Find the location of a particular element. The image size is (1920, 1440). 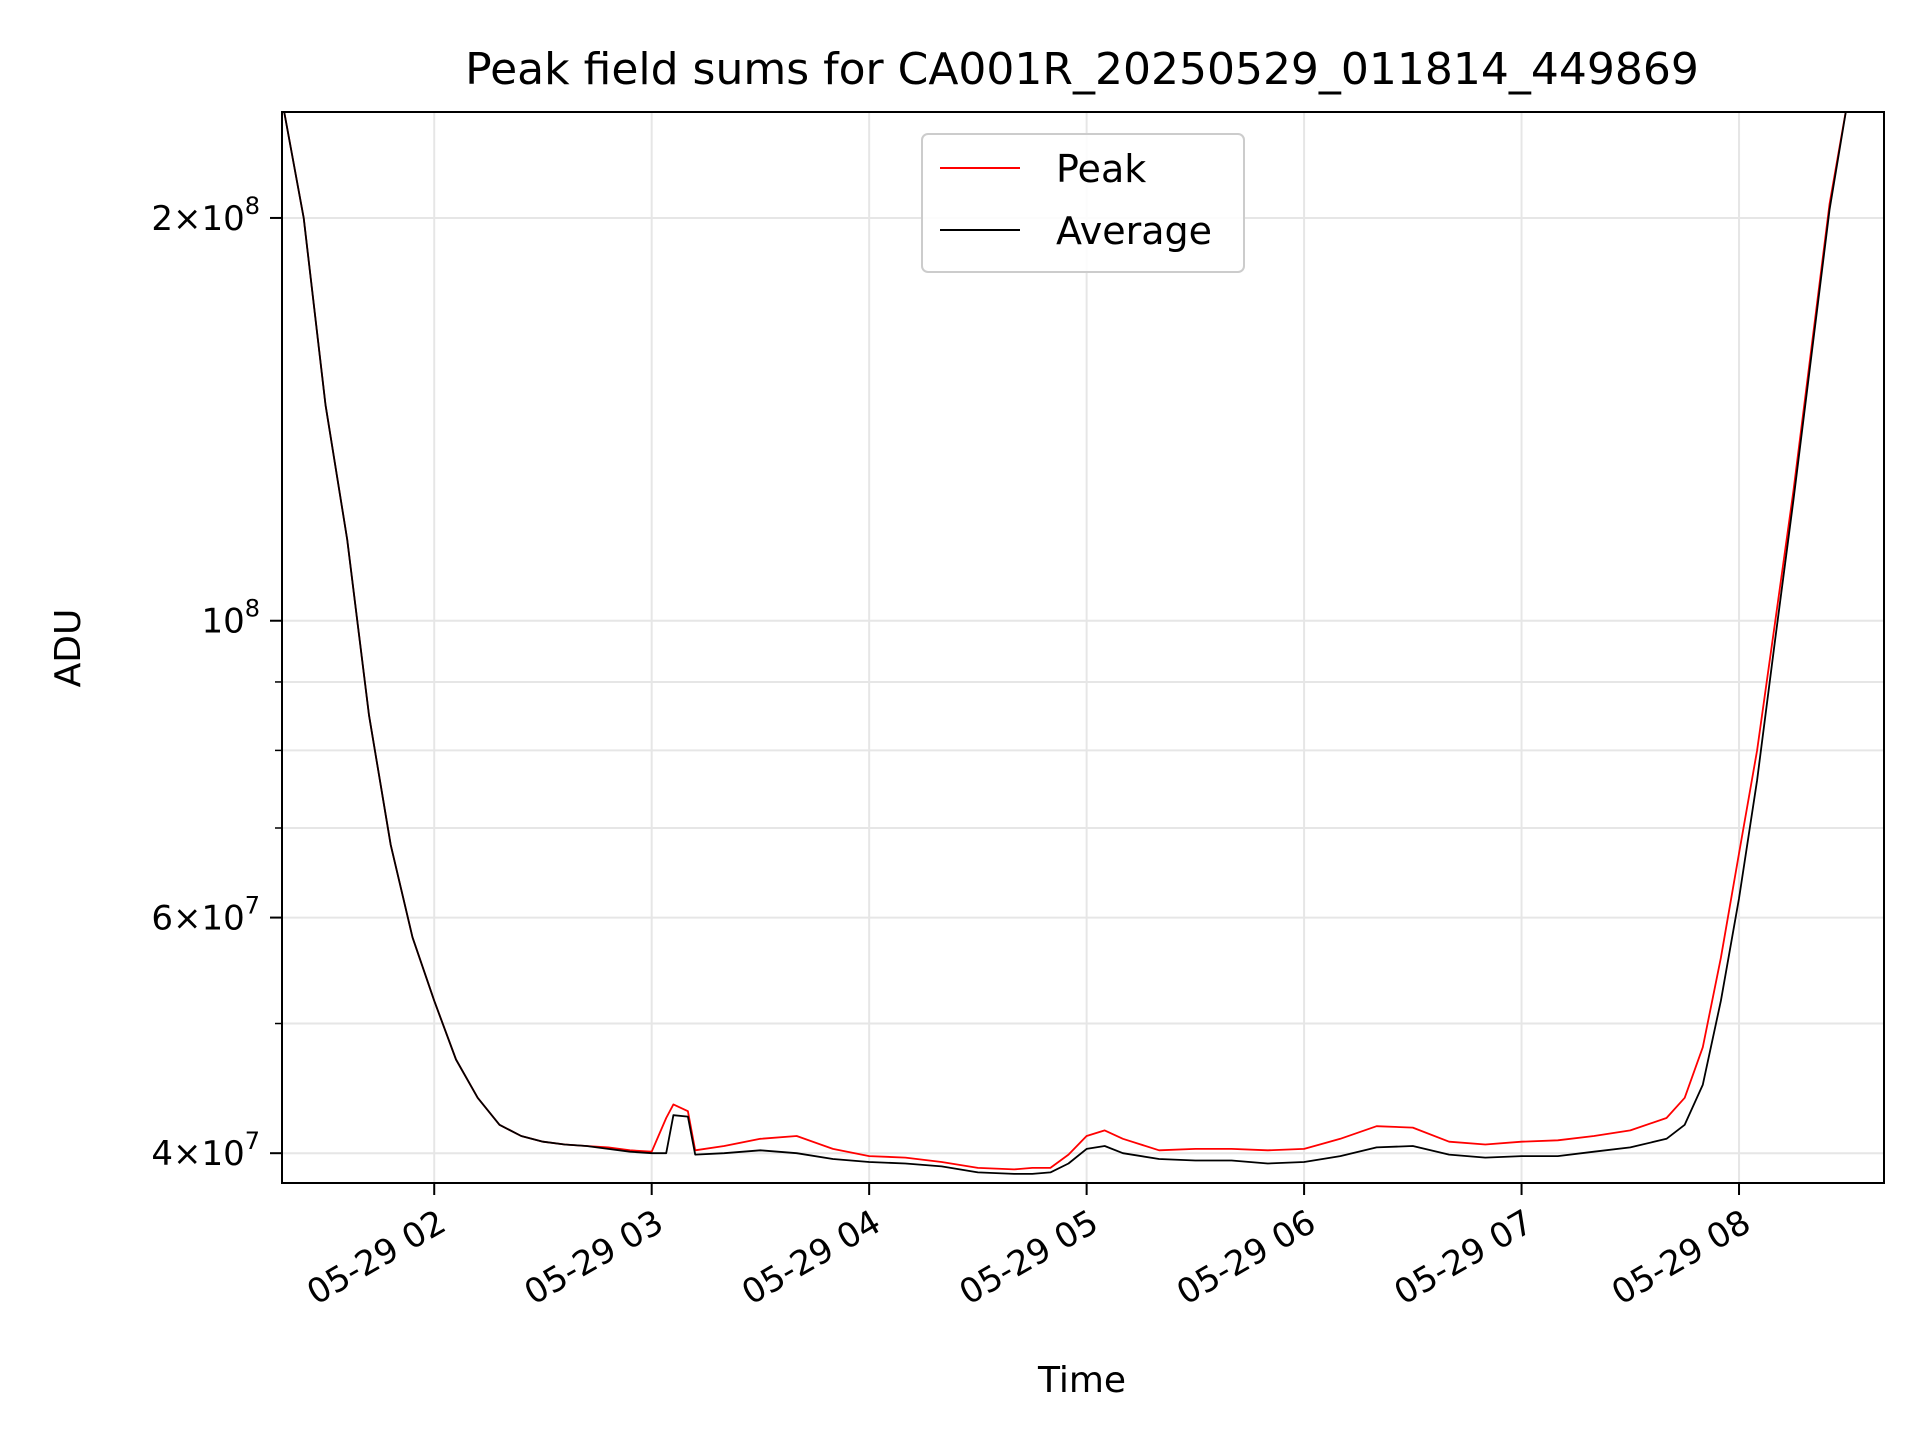

x-axis-label: Time is located at coordinates (1081, 1380).